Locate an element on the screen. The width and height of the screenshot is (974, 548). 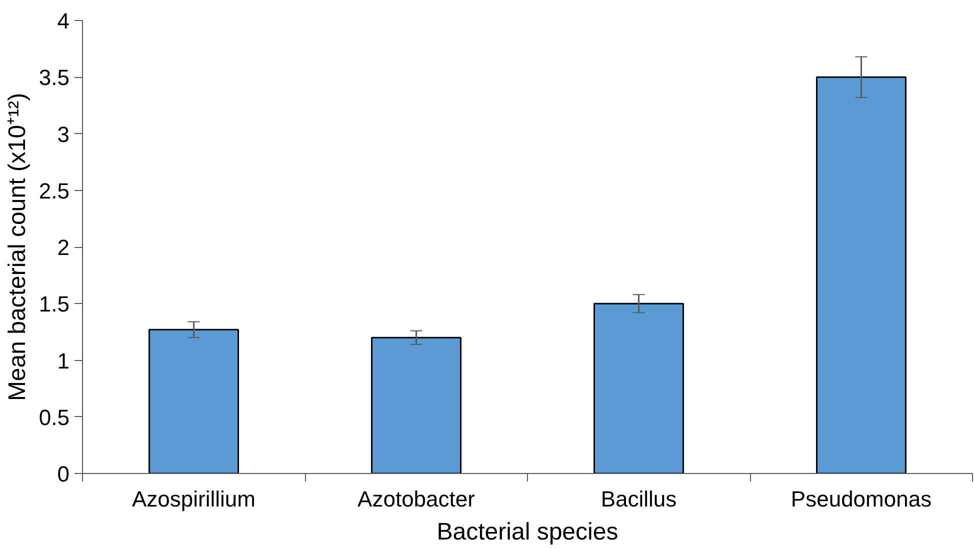
y-tick-label: 4 is located at coordinates (63, 21).